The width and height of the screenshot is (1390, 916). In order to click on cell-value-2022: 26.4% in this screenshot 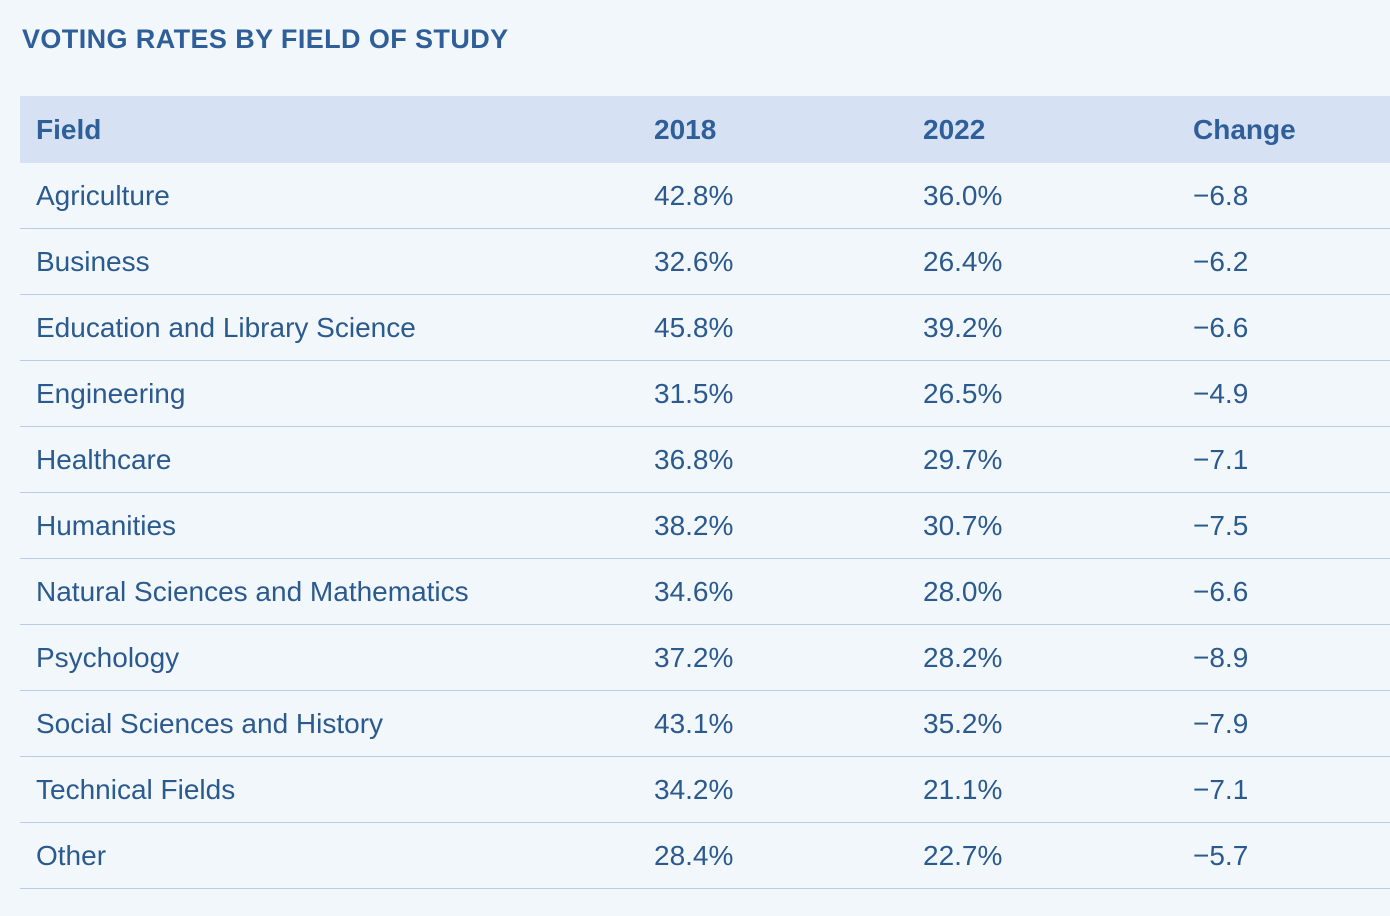, I will do `click(963, 261)`.